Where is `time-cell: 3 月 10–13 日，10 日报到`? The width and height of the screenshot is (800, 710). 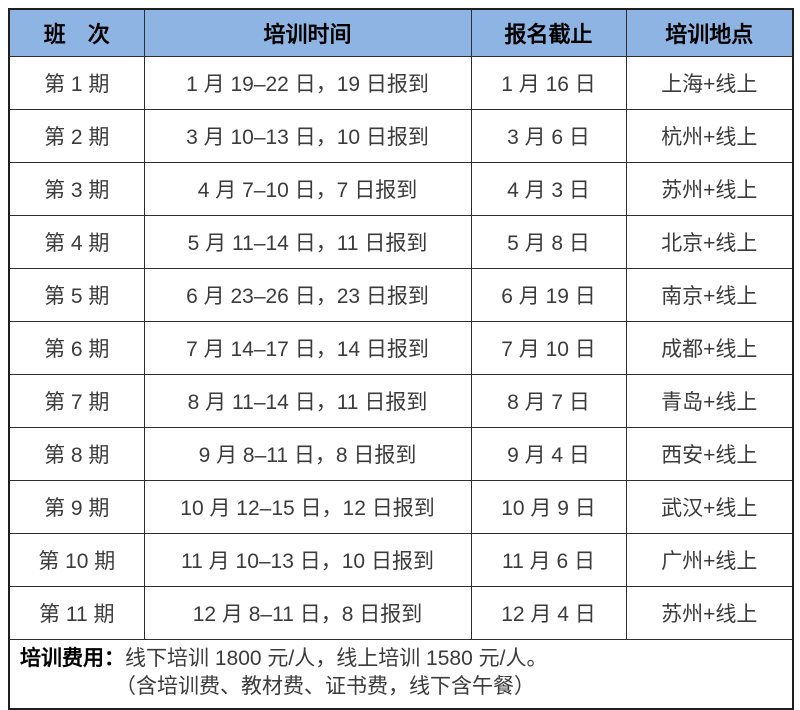
time-cell: 3 月 10–13 日，10 日报到 is located at coordinates (307, 136).